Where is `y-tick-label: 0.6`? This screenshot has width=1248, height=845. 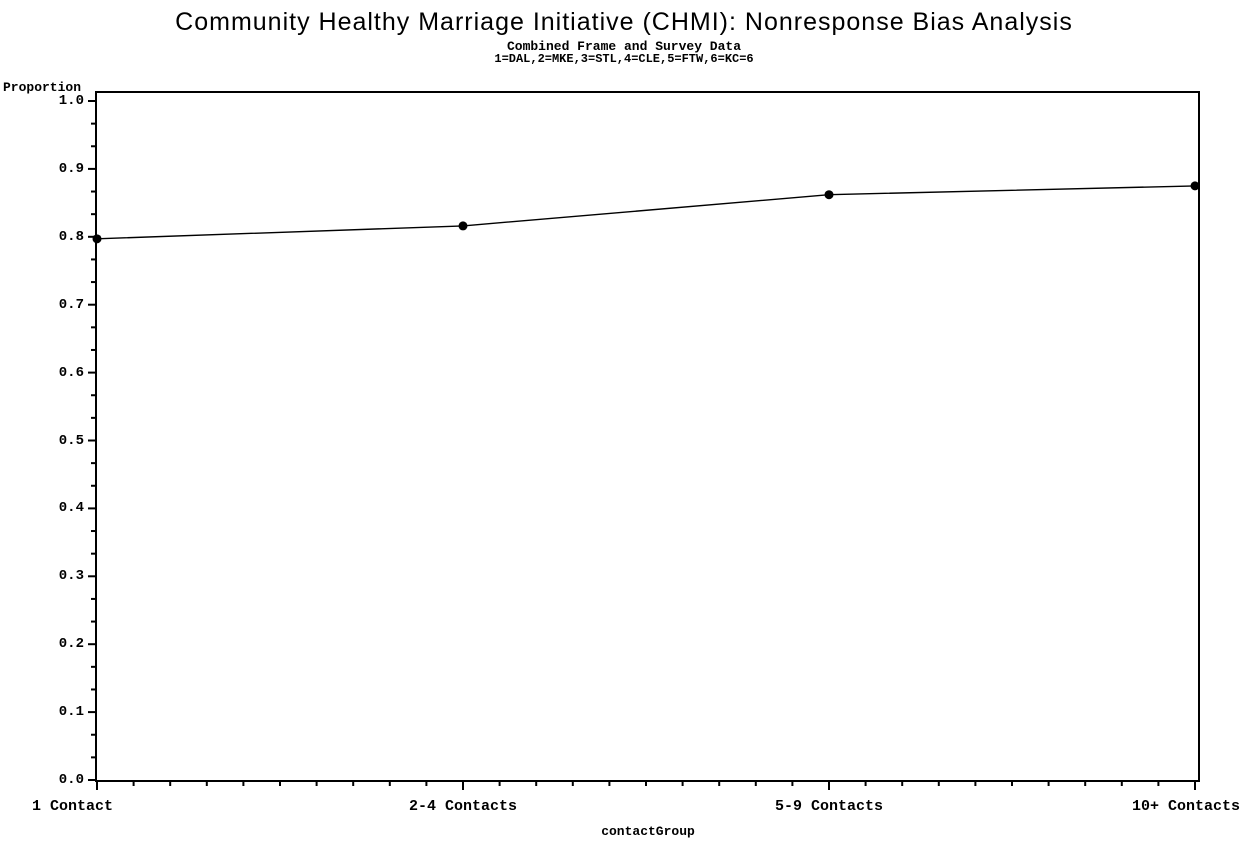 y-tick-label: 0.6 is located at coordinates (71, 372).